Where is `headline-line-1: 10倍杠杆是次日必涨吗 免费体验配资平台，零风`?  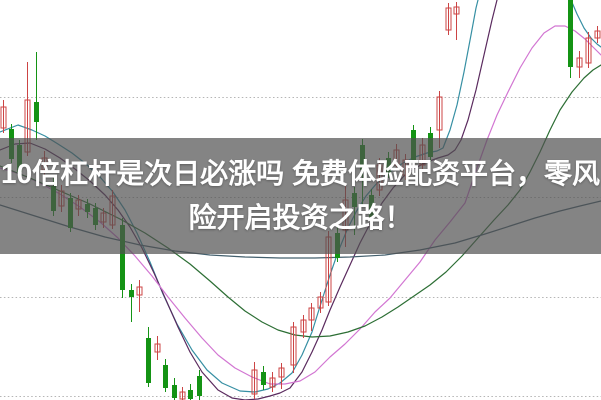
headline-line-1: 10倍杠杆是次日必涨吗 免费体验配资平台，零风 is located at coordinates (300, 173).